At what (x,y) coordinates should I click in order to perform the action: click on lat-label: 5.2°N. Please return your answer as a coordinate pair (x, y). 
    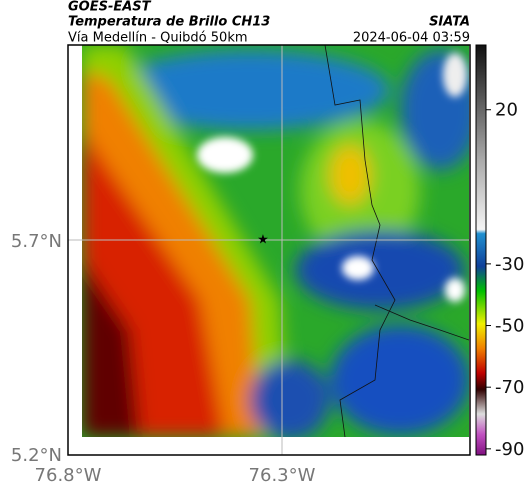
    Looking at the image, I should click on (36, 455).